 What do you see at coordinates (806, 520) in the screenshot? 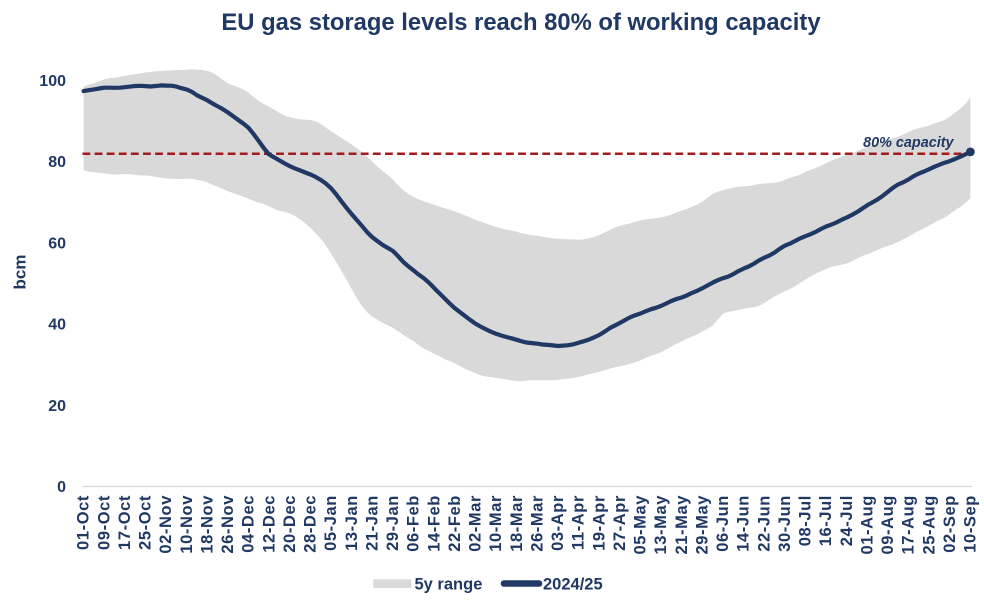
I see `svg-text: 08-Jul` at bounding box center [806, 520].